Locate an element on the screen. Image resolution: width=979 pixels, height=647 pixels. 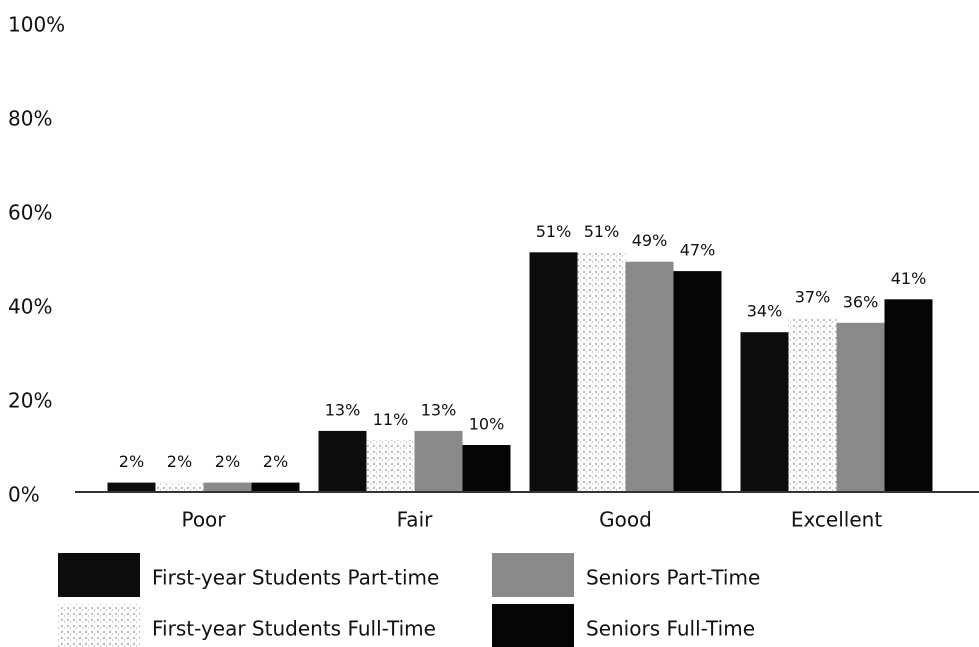
value-label: 41% is located at coordinates (909, 278).